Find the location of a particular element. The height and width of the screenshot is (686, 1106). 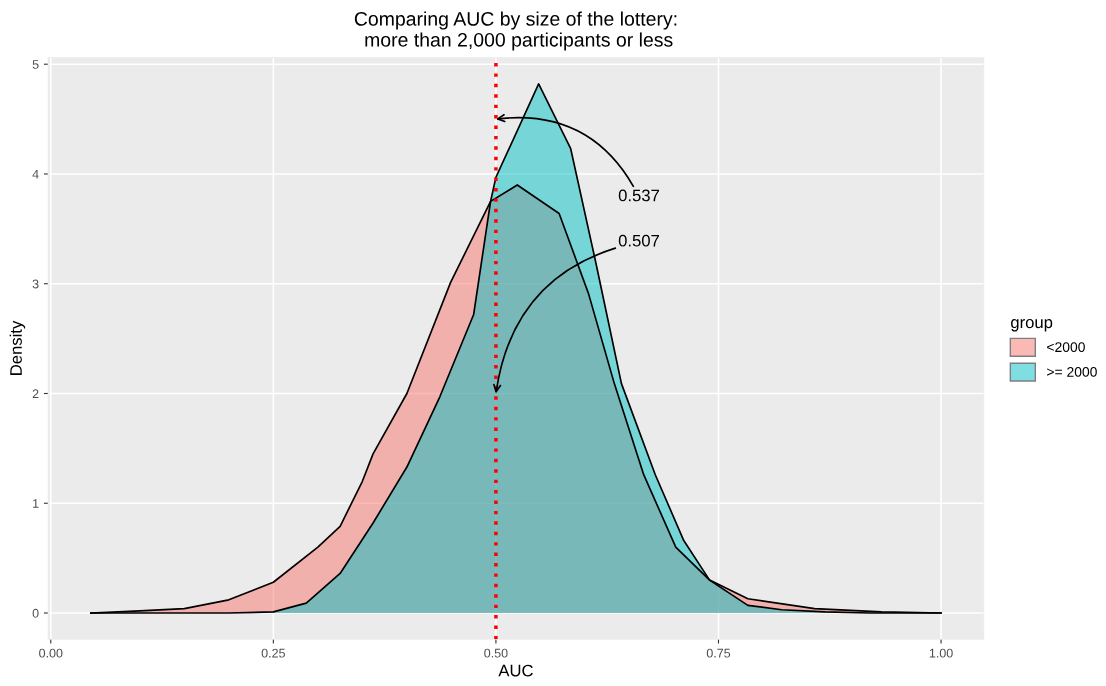

y-tick-label: 1 is located at coordinates (36, 503).